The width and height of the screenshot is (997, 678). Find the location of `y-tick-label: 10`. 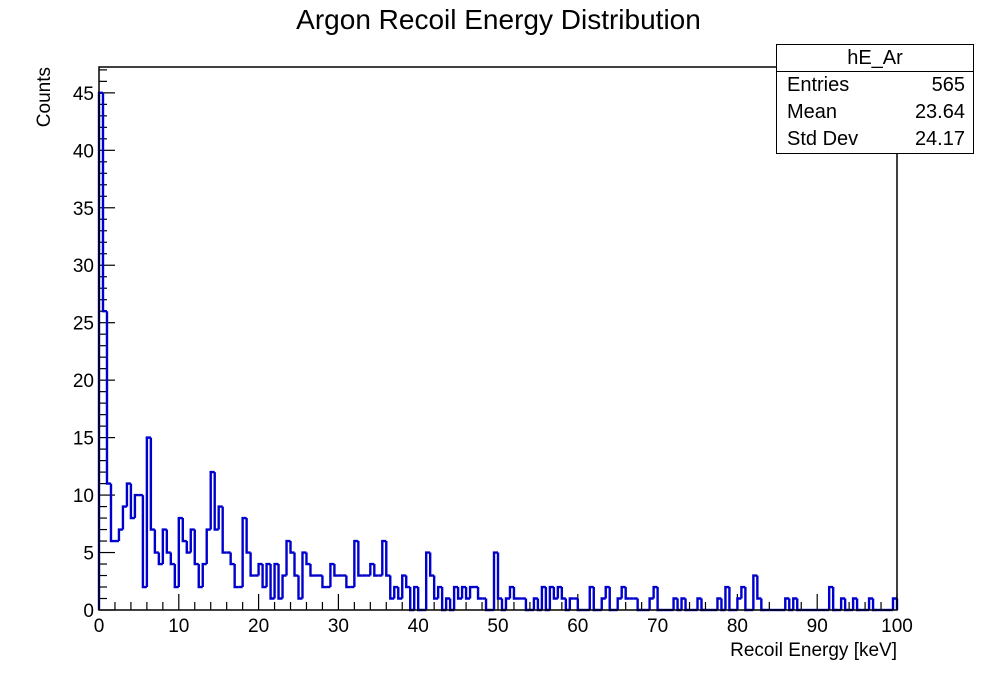

y-tick-label: 10 is located at coordinates (83, 496).